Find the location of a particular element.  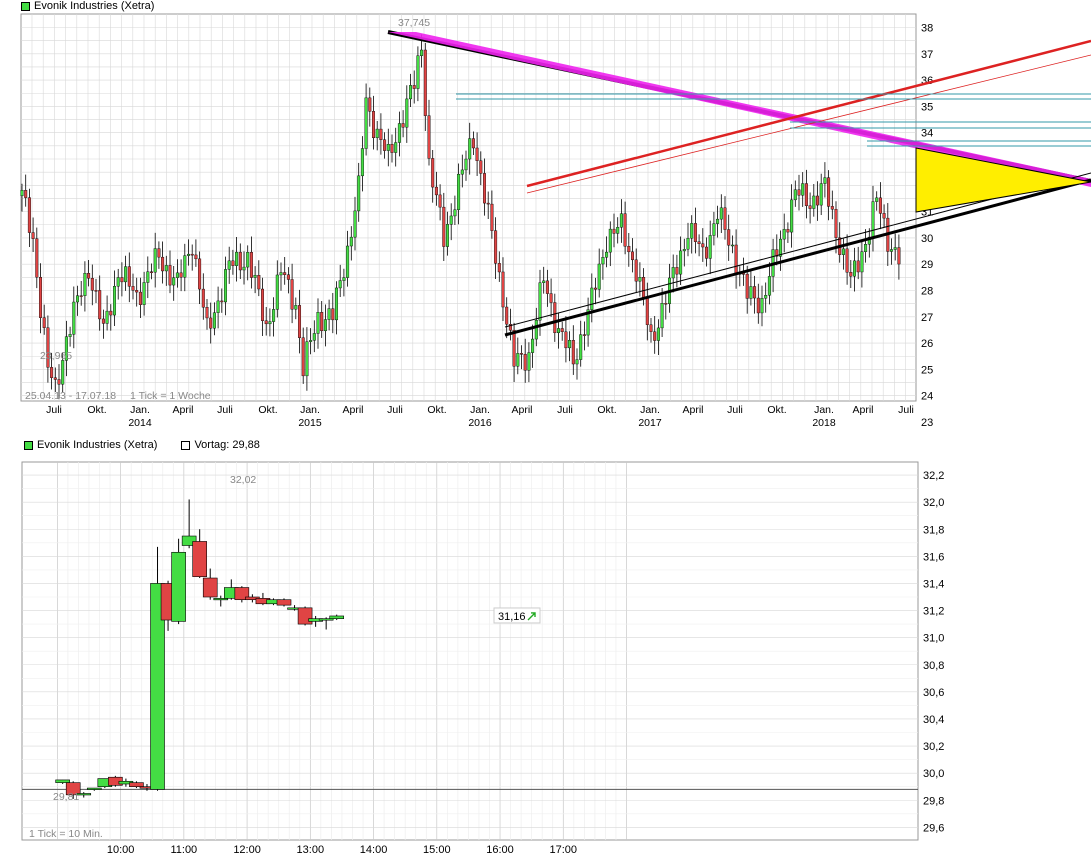

y-tick-label: 30,8 is located at coordinates (933, 666).